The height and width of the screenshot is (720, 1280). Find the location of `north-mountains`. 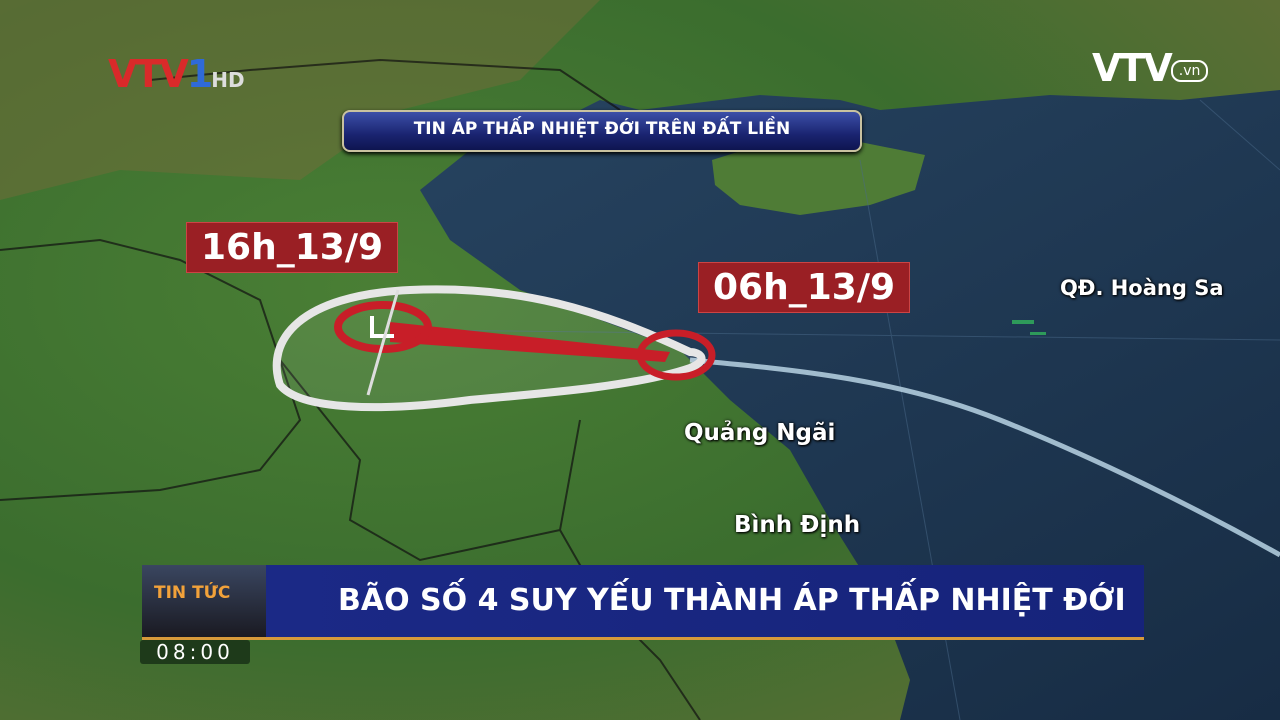

north-mountains is located at coordinates (300, 100).